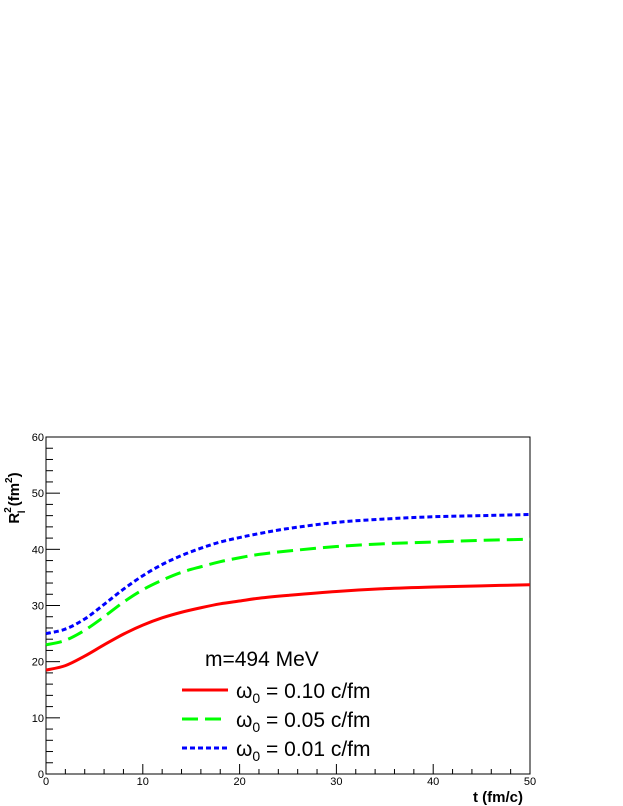 The image size is (623, 806). I want to click on legend-entry-3: ω0 = 0.01 c/fm, so click(303, 751).